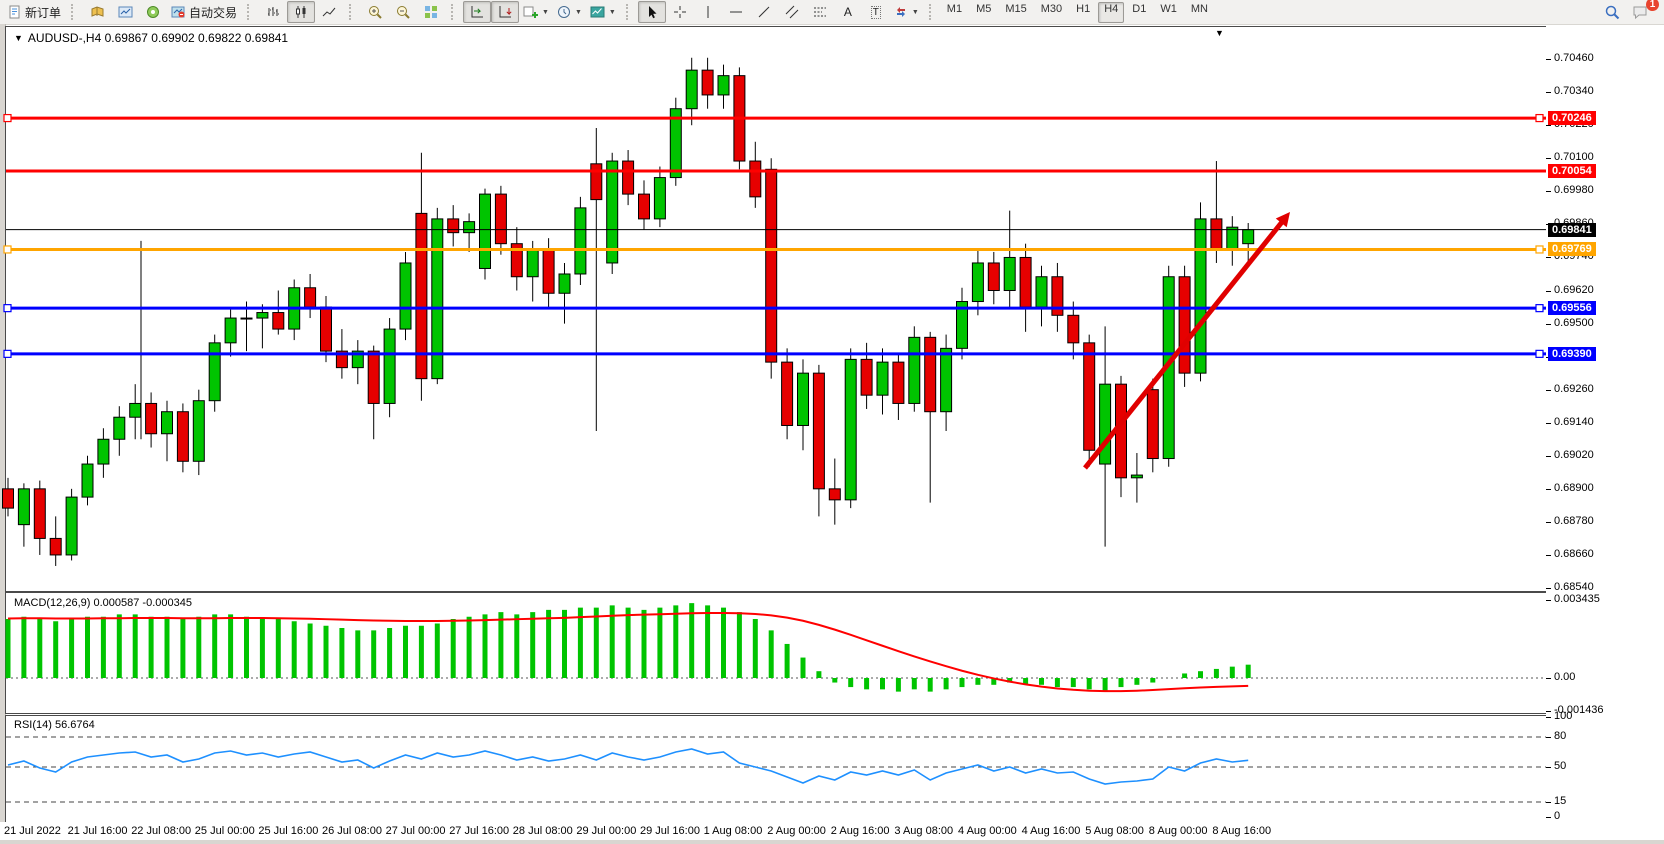 This screenshot has height=844, width=1664. Describe the element at coordinates (1572, 170) in the screenshot. I see `price-level-badge: 0.70054` at that location.